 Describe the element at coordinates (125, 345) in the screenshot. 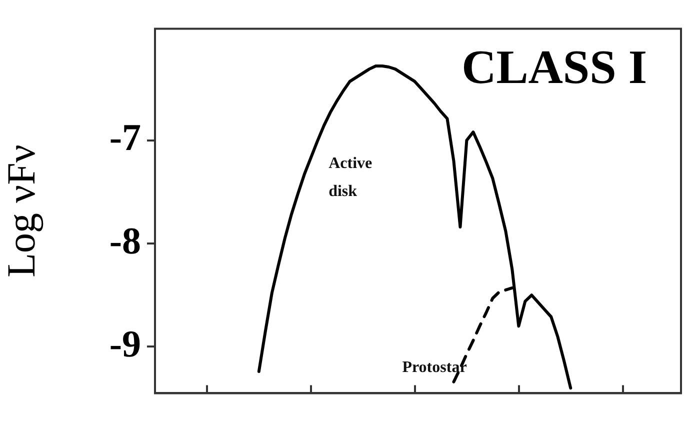

I see `y-tick-label: -9` at that location.